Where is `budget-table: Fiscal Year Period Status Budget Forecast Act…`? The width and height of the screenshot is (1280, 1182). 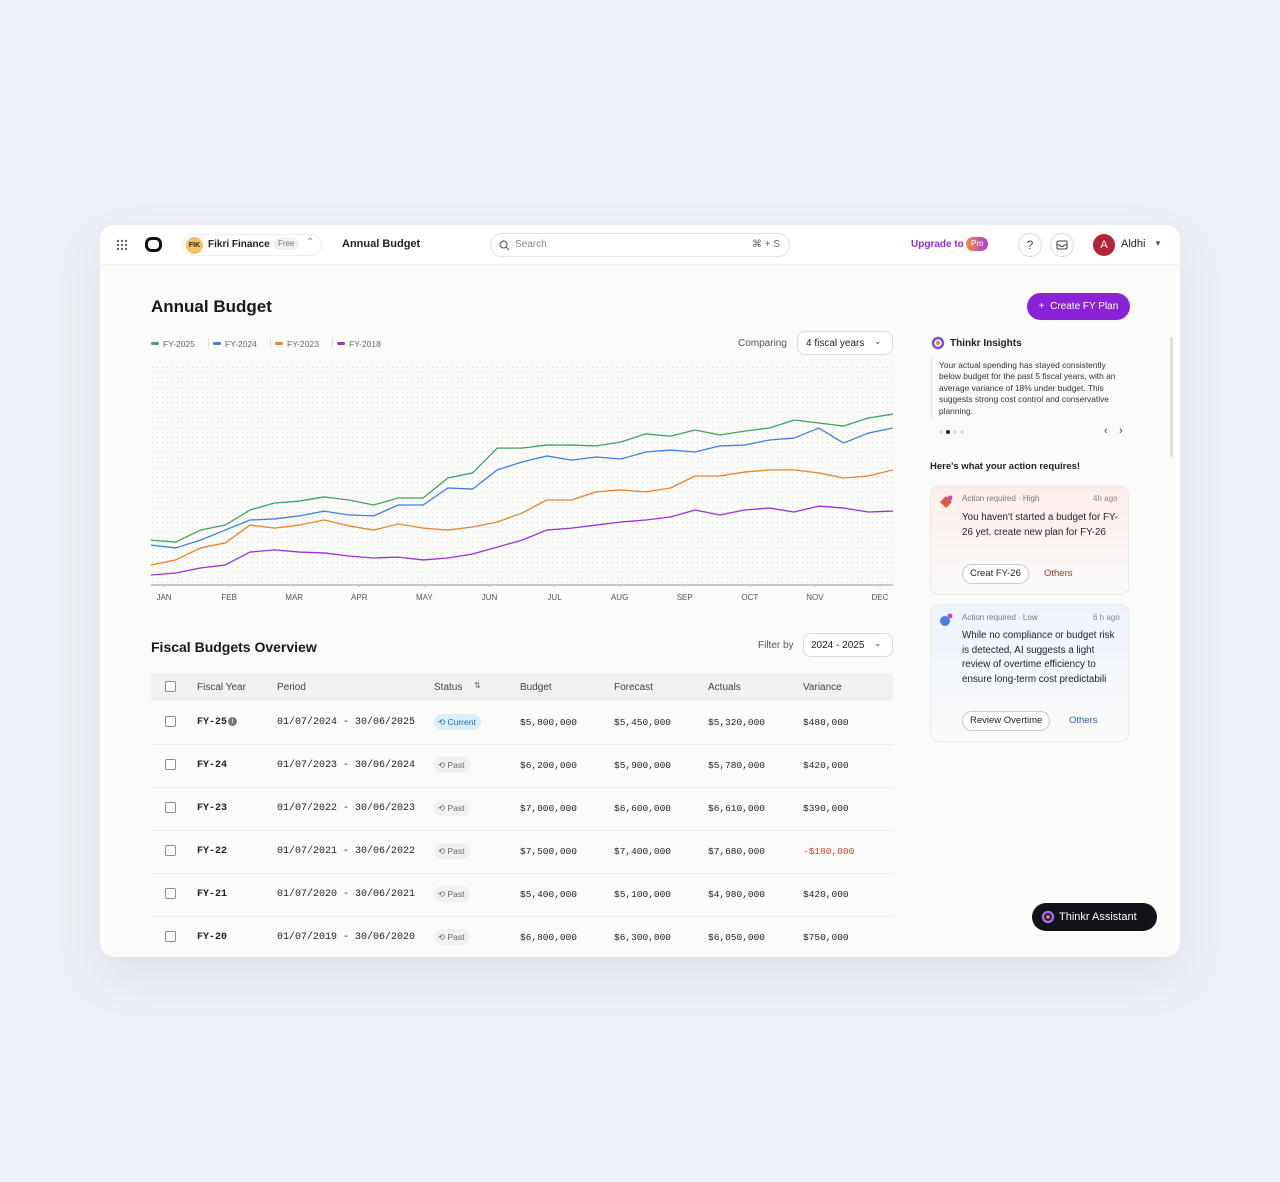 budget-table: Fiscal Year Period Status Budget Forecast Act… is located at coordinates (522, 815).